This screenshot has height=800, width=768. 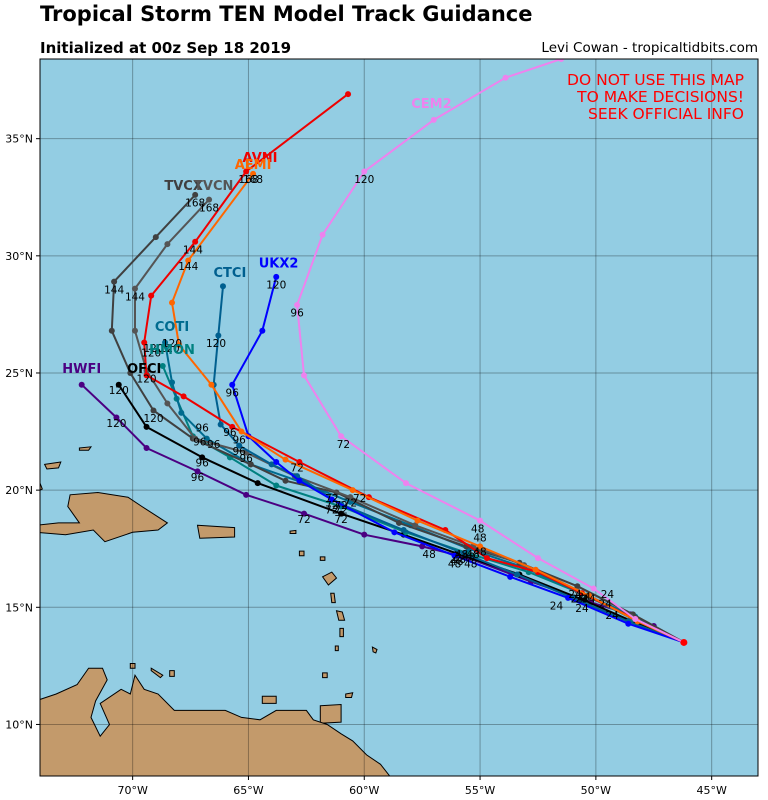 What do you see at coordinates (260, 158) in the screenshot?
I see `model-label-avni: AVNI` at bounding box center [260, 158].